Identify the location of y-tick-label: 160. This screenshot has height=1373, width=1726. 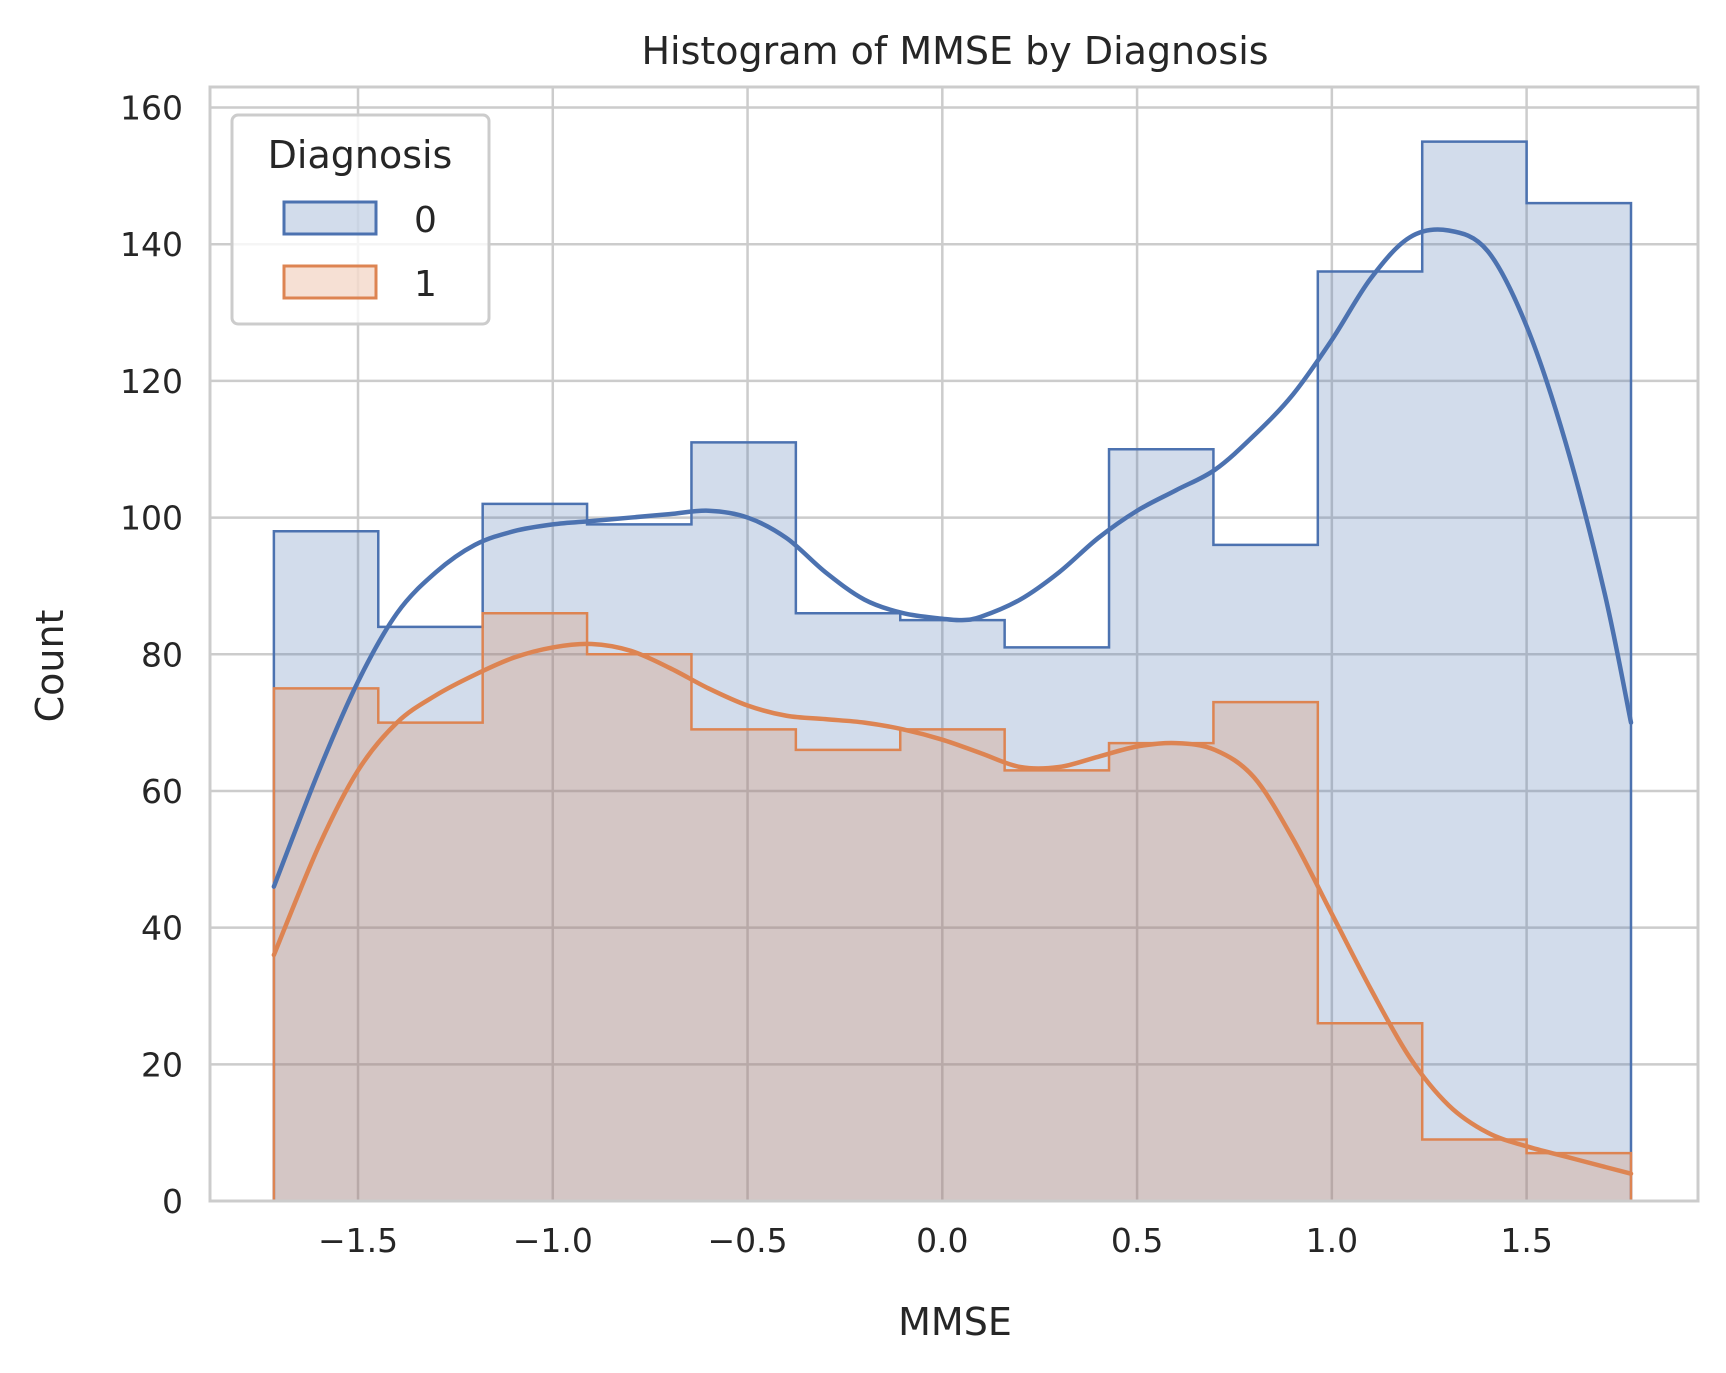
(151, 108).